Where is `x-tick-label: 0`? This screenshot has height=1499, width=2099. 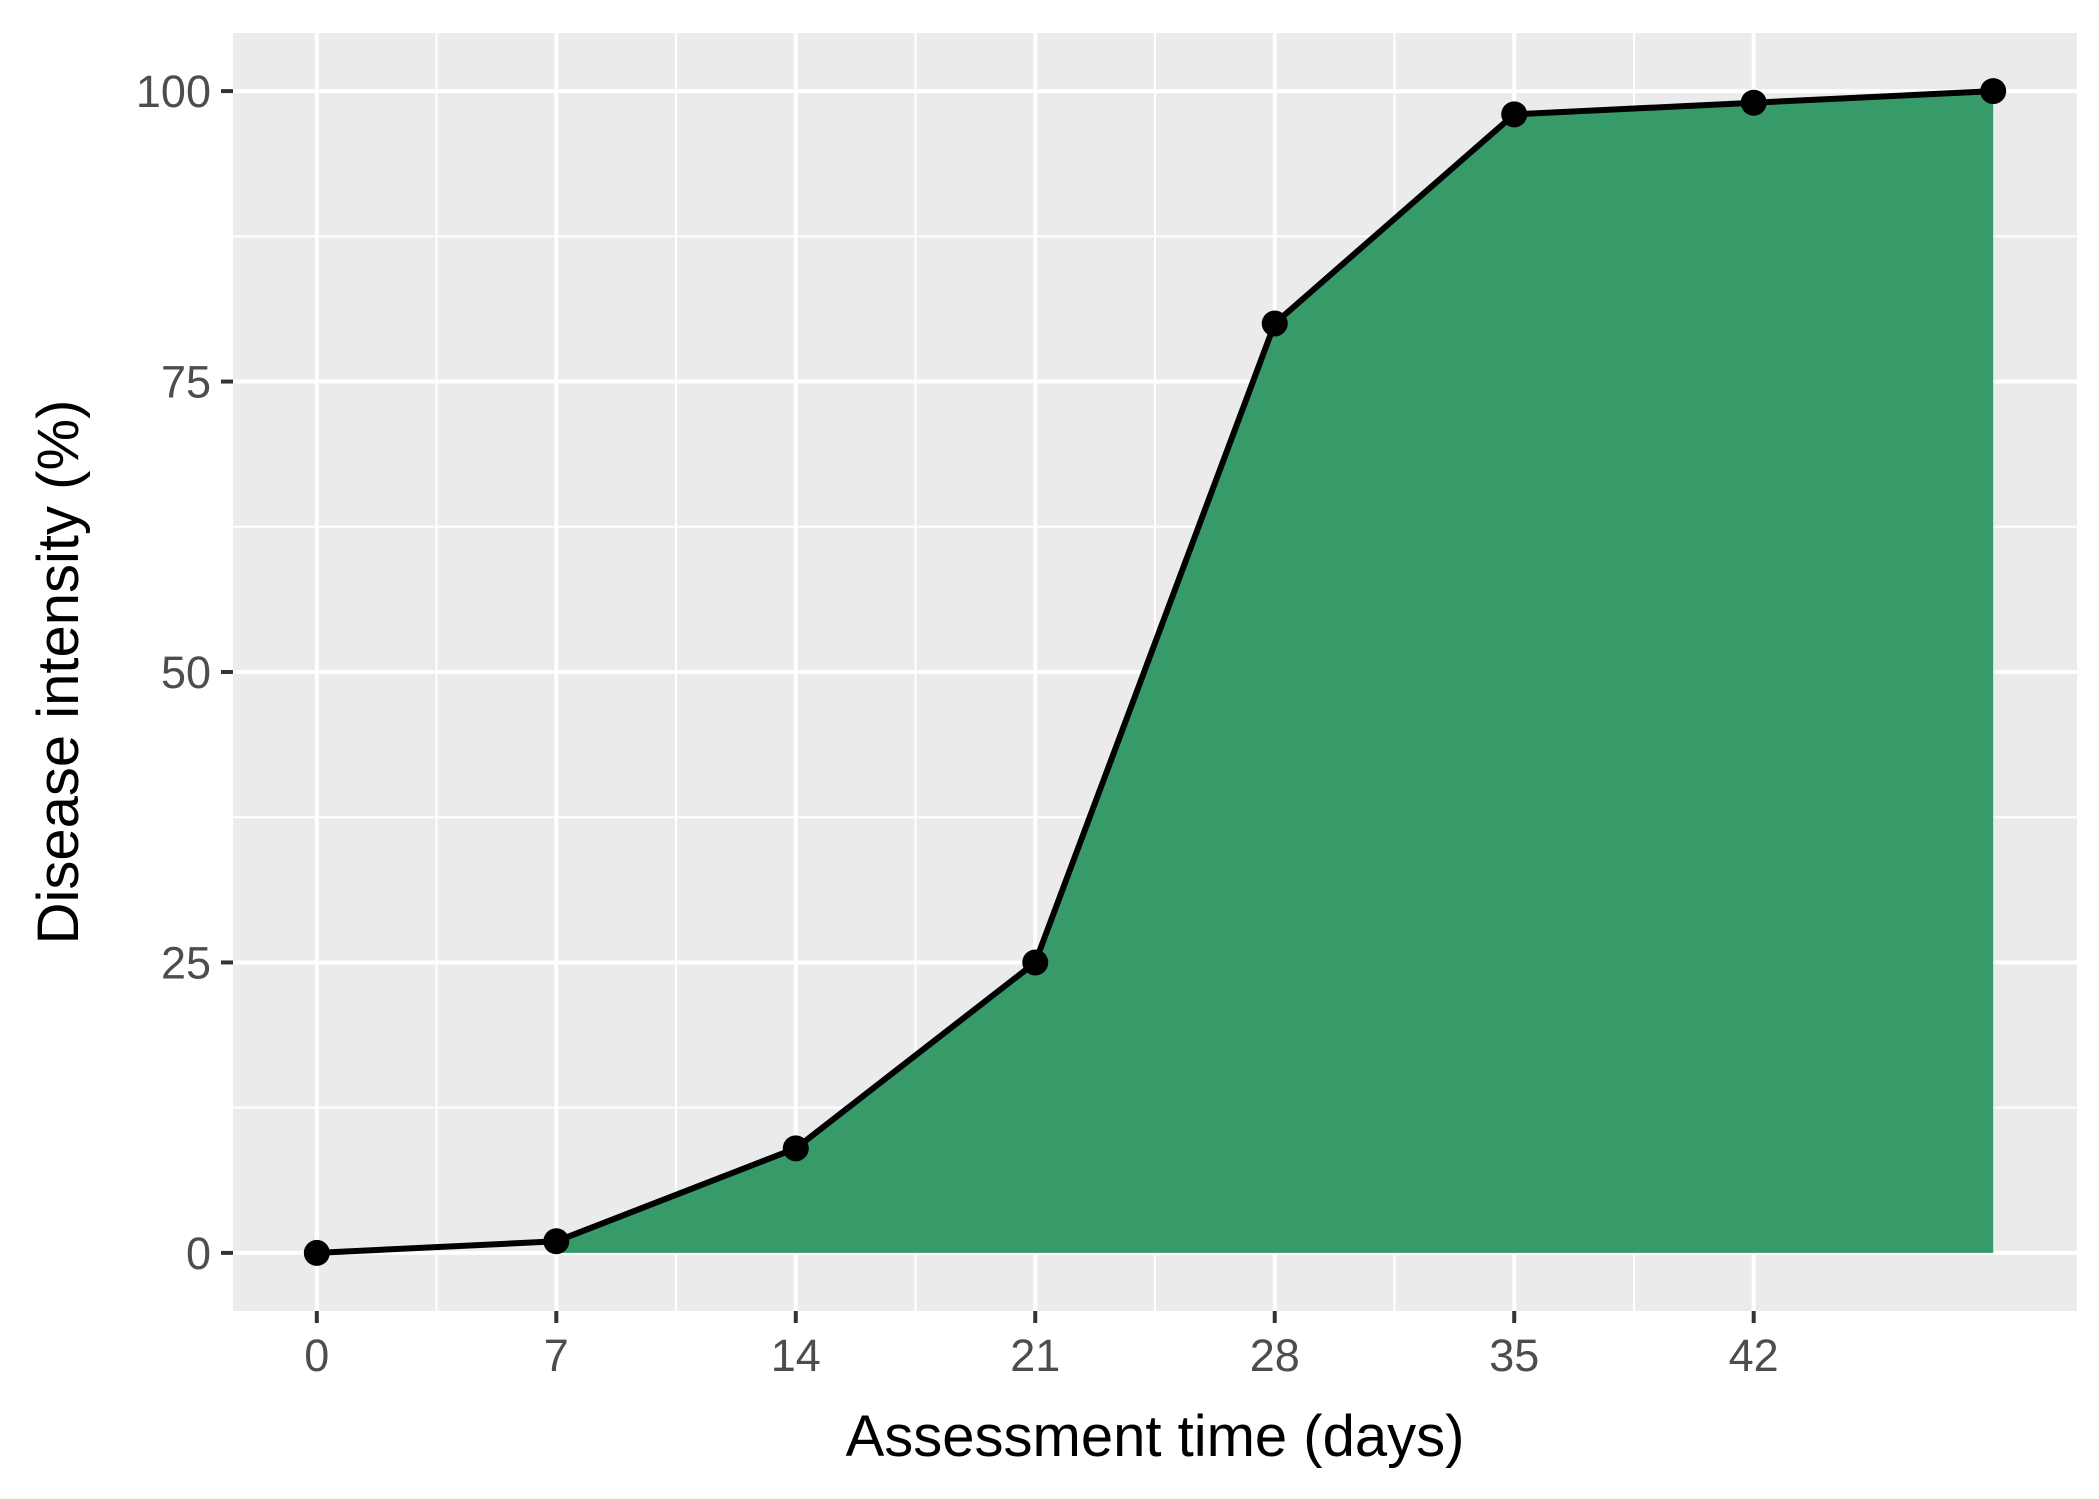 x-tick-label: 0 is located at coordinates (316, 1355).